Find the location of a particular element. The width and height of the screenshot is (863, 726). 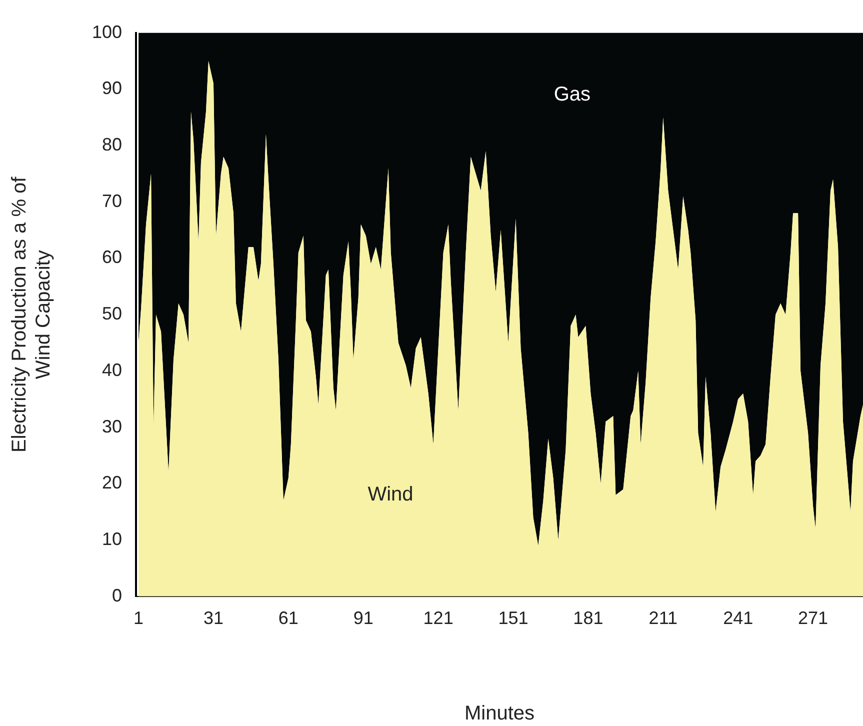

x-tick-label: 121 is located at coordinates (438, 618).